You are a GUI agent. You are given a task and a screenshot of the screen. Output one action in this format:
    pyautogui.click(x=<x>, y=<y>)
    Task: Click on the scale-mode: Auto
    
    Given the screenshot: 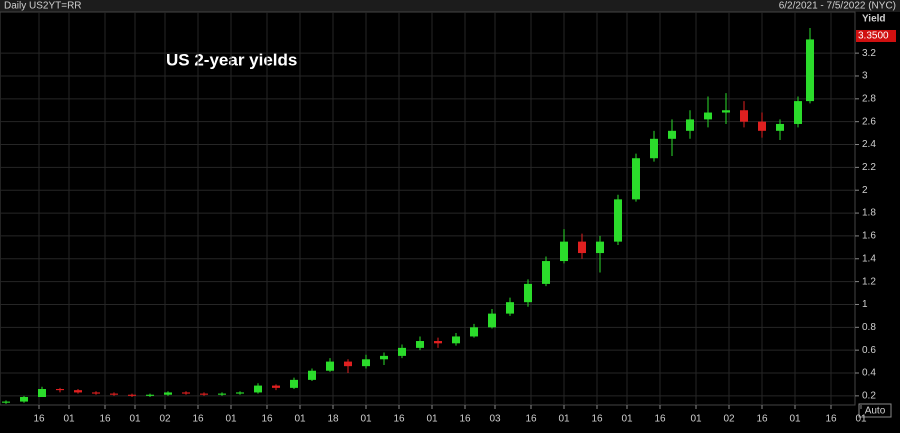 What is the action you would take?
    pyautogui.click(x=875, y=411)
    